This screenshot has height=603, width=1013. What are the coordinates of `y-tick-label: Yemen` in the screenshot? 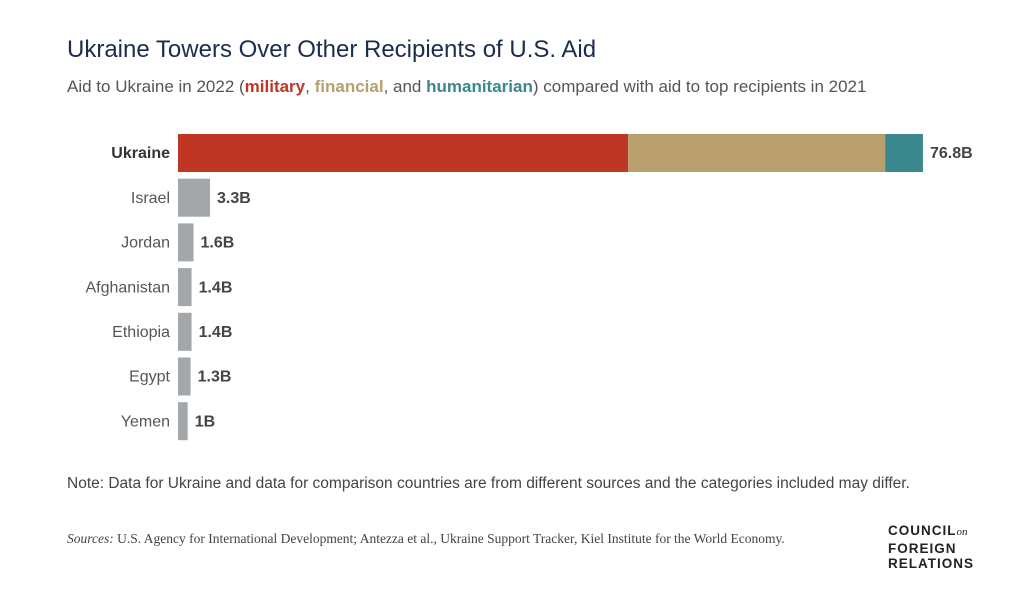 It's located at (145, 421).